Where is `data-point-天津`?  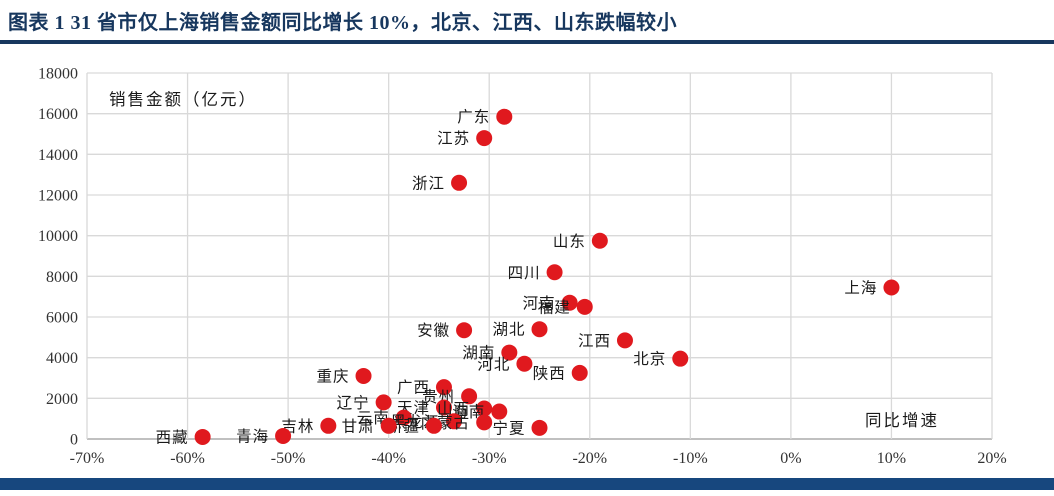 data-point-天津 is located at coordinates (443, 407).